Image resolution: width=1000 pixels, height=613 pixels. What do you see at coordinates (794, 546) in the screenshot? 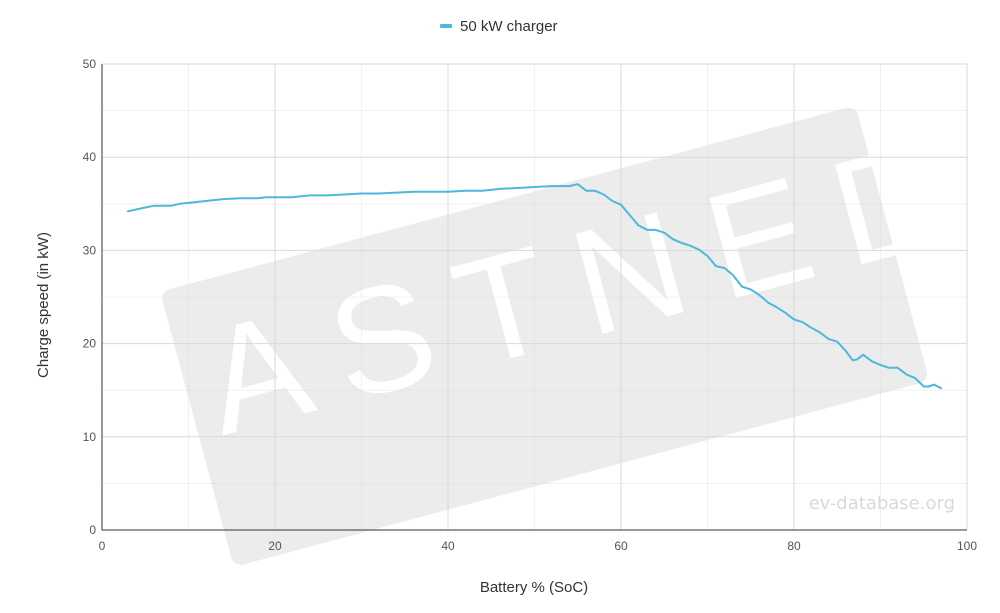
I see `x-tick-label: 80` at bounding box center [794, 546].